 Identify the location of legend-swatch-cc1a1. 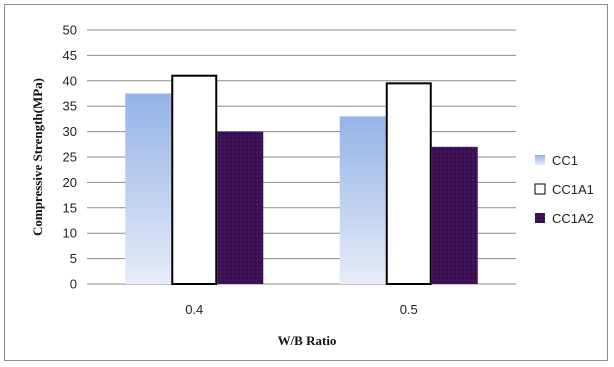
(540, 189).